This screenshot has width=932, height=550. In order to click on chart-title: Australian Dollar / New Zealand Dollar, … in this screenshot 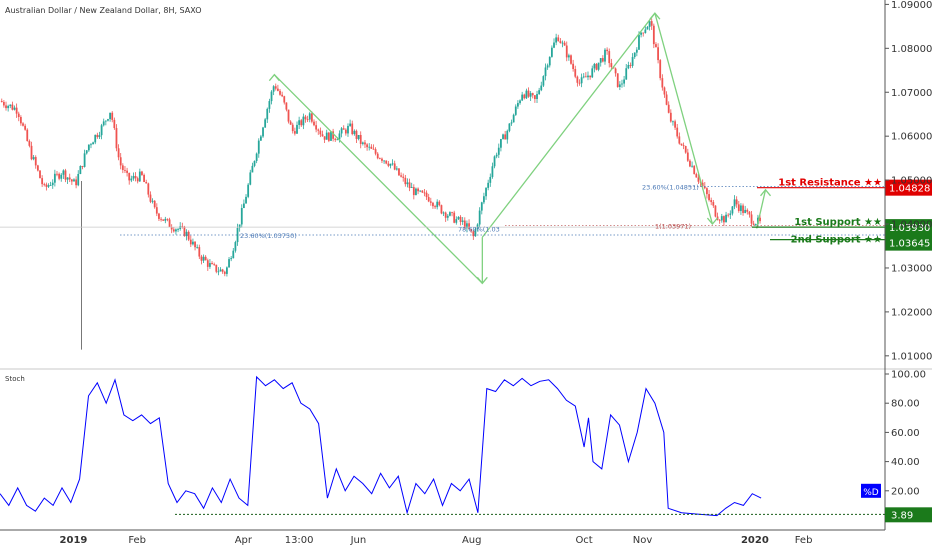, I will do `click(103, 10)`.